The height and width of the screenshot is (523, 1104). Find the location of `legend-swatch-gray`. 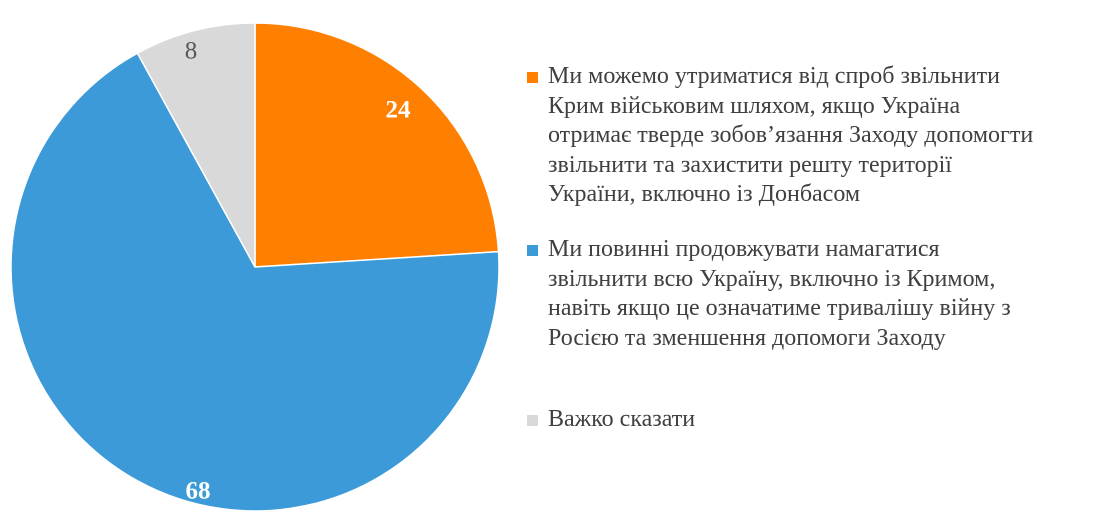

legend-swatch-gray is located at coordinates (532, 420).